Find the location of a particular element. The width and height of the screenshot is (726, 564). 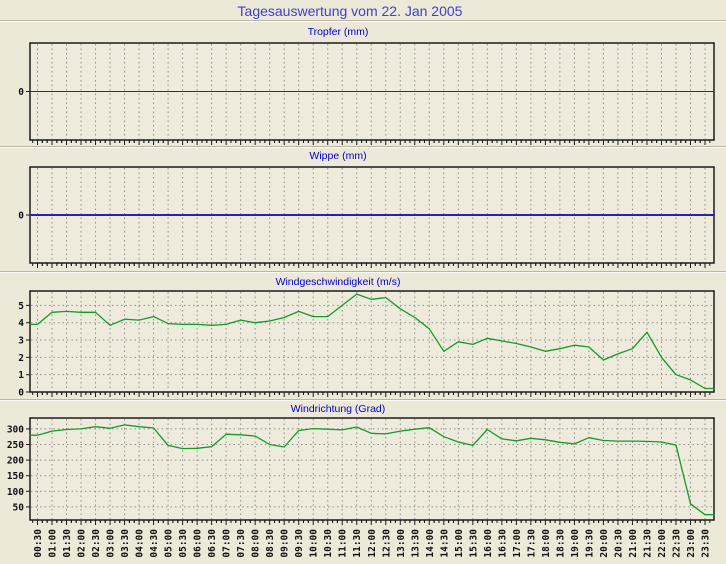

svg-text: 4 is located at coordinates (21, 323).